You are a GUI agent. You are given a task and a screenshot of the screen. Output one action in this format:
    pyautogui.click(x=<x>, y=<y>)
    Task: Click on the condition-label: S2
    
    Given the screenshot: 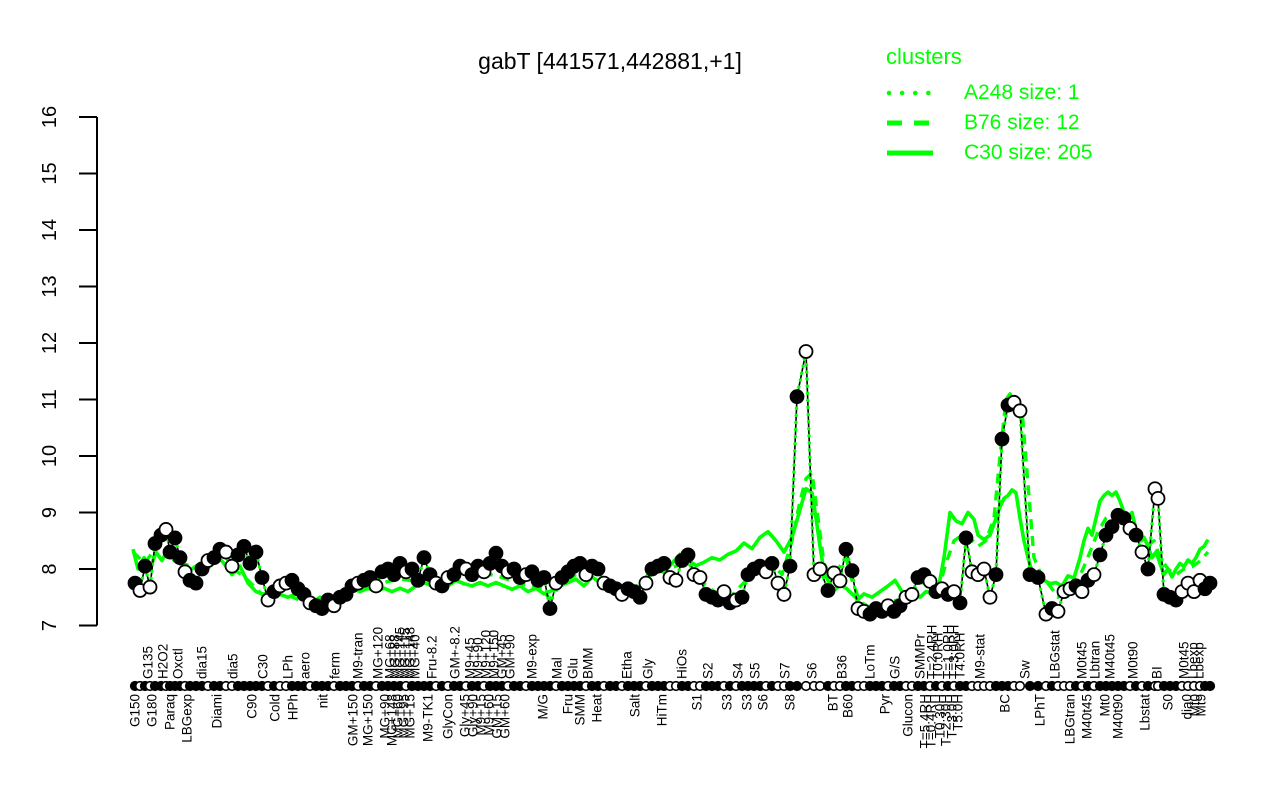 What is the action you would take?
    pyautogui.click(x=708, y=670)
    